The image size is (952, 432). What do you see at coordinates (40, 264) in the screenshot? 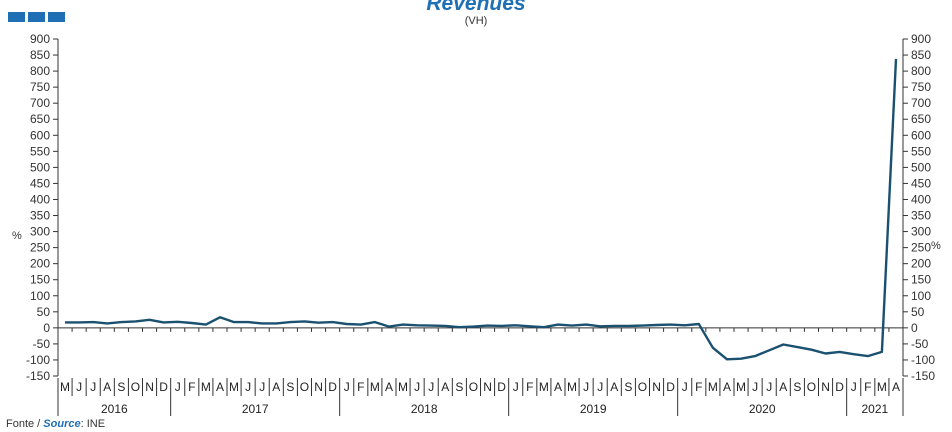
I see `y-tick-label-left: 200` at bounding box center [40, 264].